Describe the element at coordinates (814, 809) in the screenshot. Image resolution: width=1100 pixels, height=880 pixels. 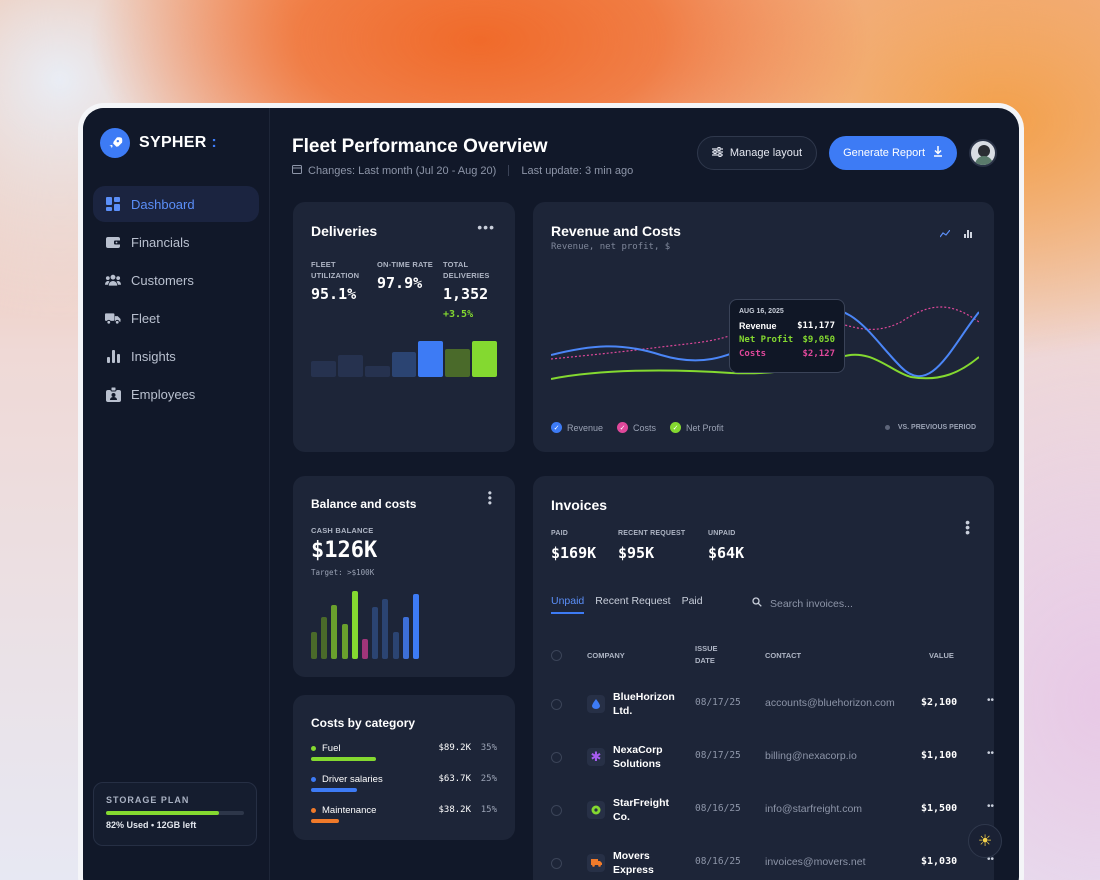
I see `contact-email: info@starfreight.com` at that location.